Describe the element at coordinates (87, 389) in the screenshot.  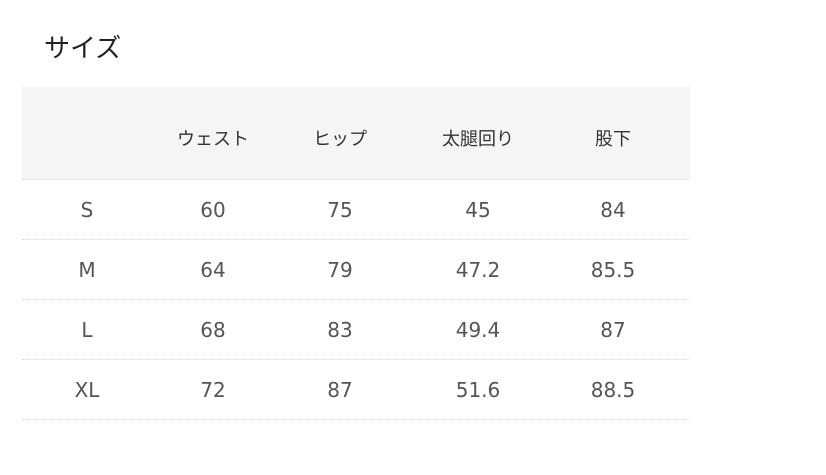
I see `size-label-cell: XL` at that location.